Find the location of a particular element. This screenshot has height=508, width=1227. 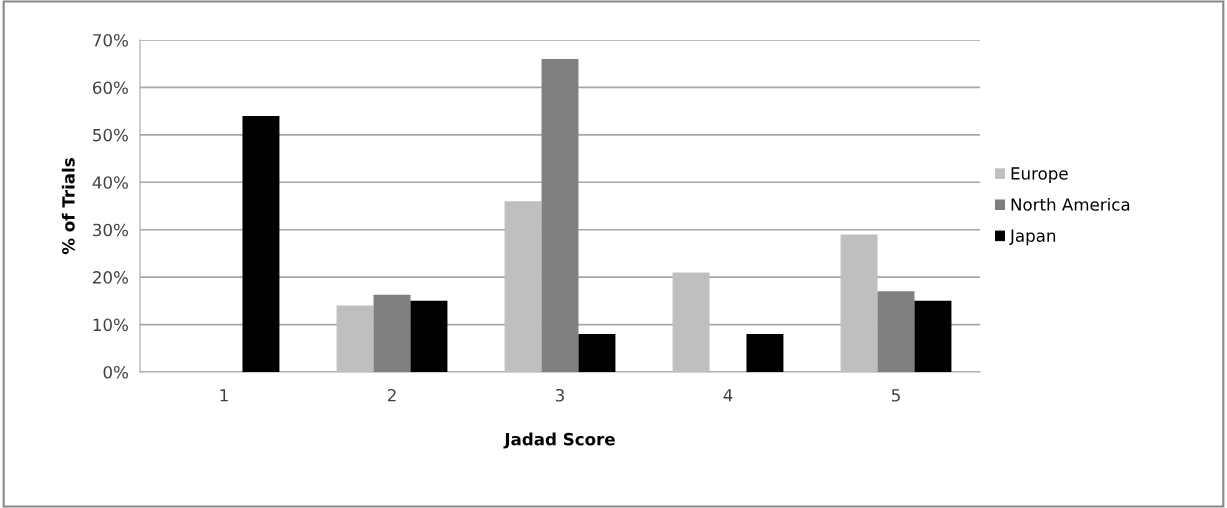

y-tick-label: 70% is located at coordinates (110, 40).